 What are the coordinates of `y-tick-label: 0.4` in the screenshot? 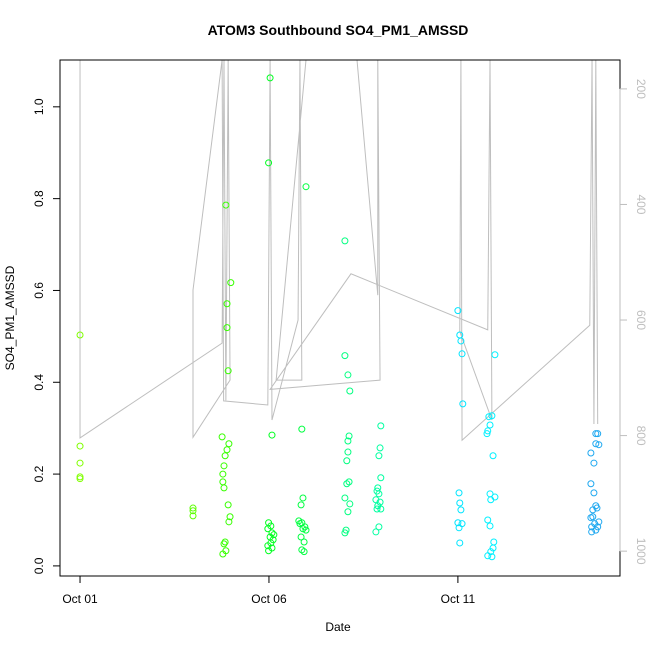 It's located at (39, 382).